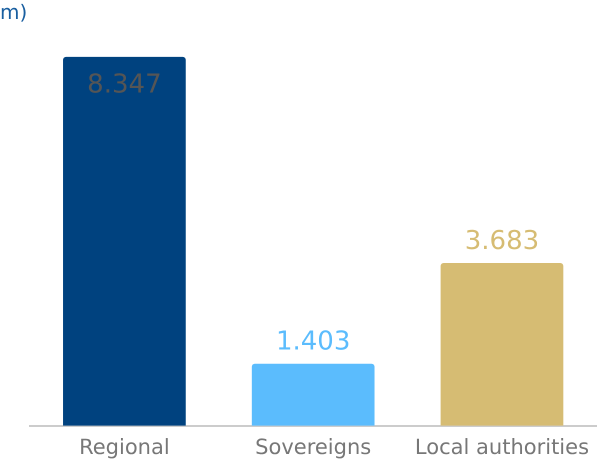  What do you see at coordinates (313, 446) in the screenshot?
I see `x-tick-label: Sovereigns` at bounding box center [313, 446].